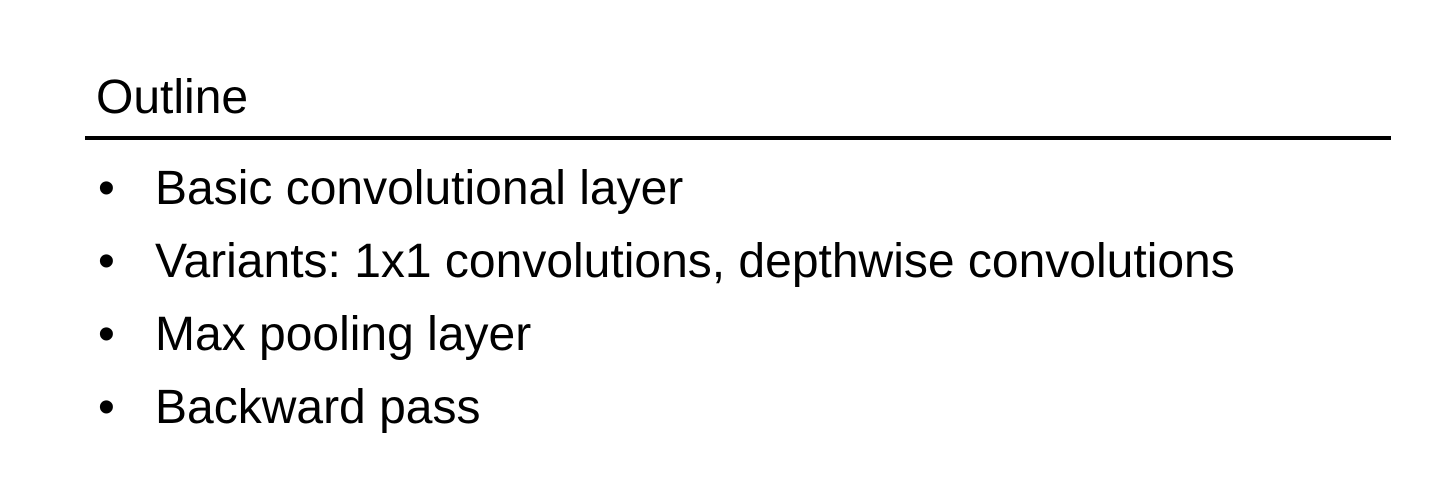  Describe the element at coordinates (343, 334) in the screenshot. I see `list-item-text: Max pooling layer` at that location.